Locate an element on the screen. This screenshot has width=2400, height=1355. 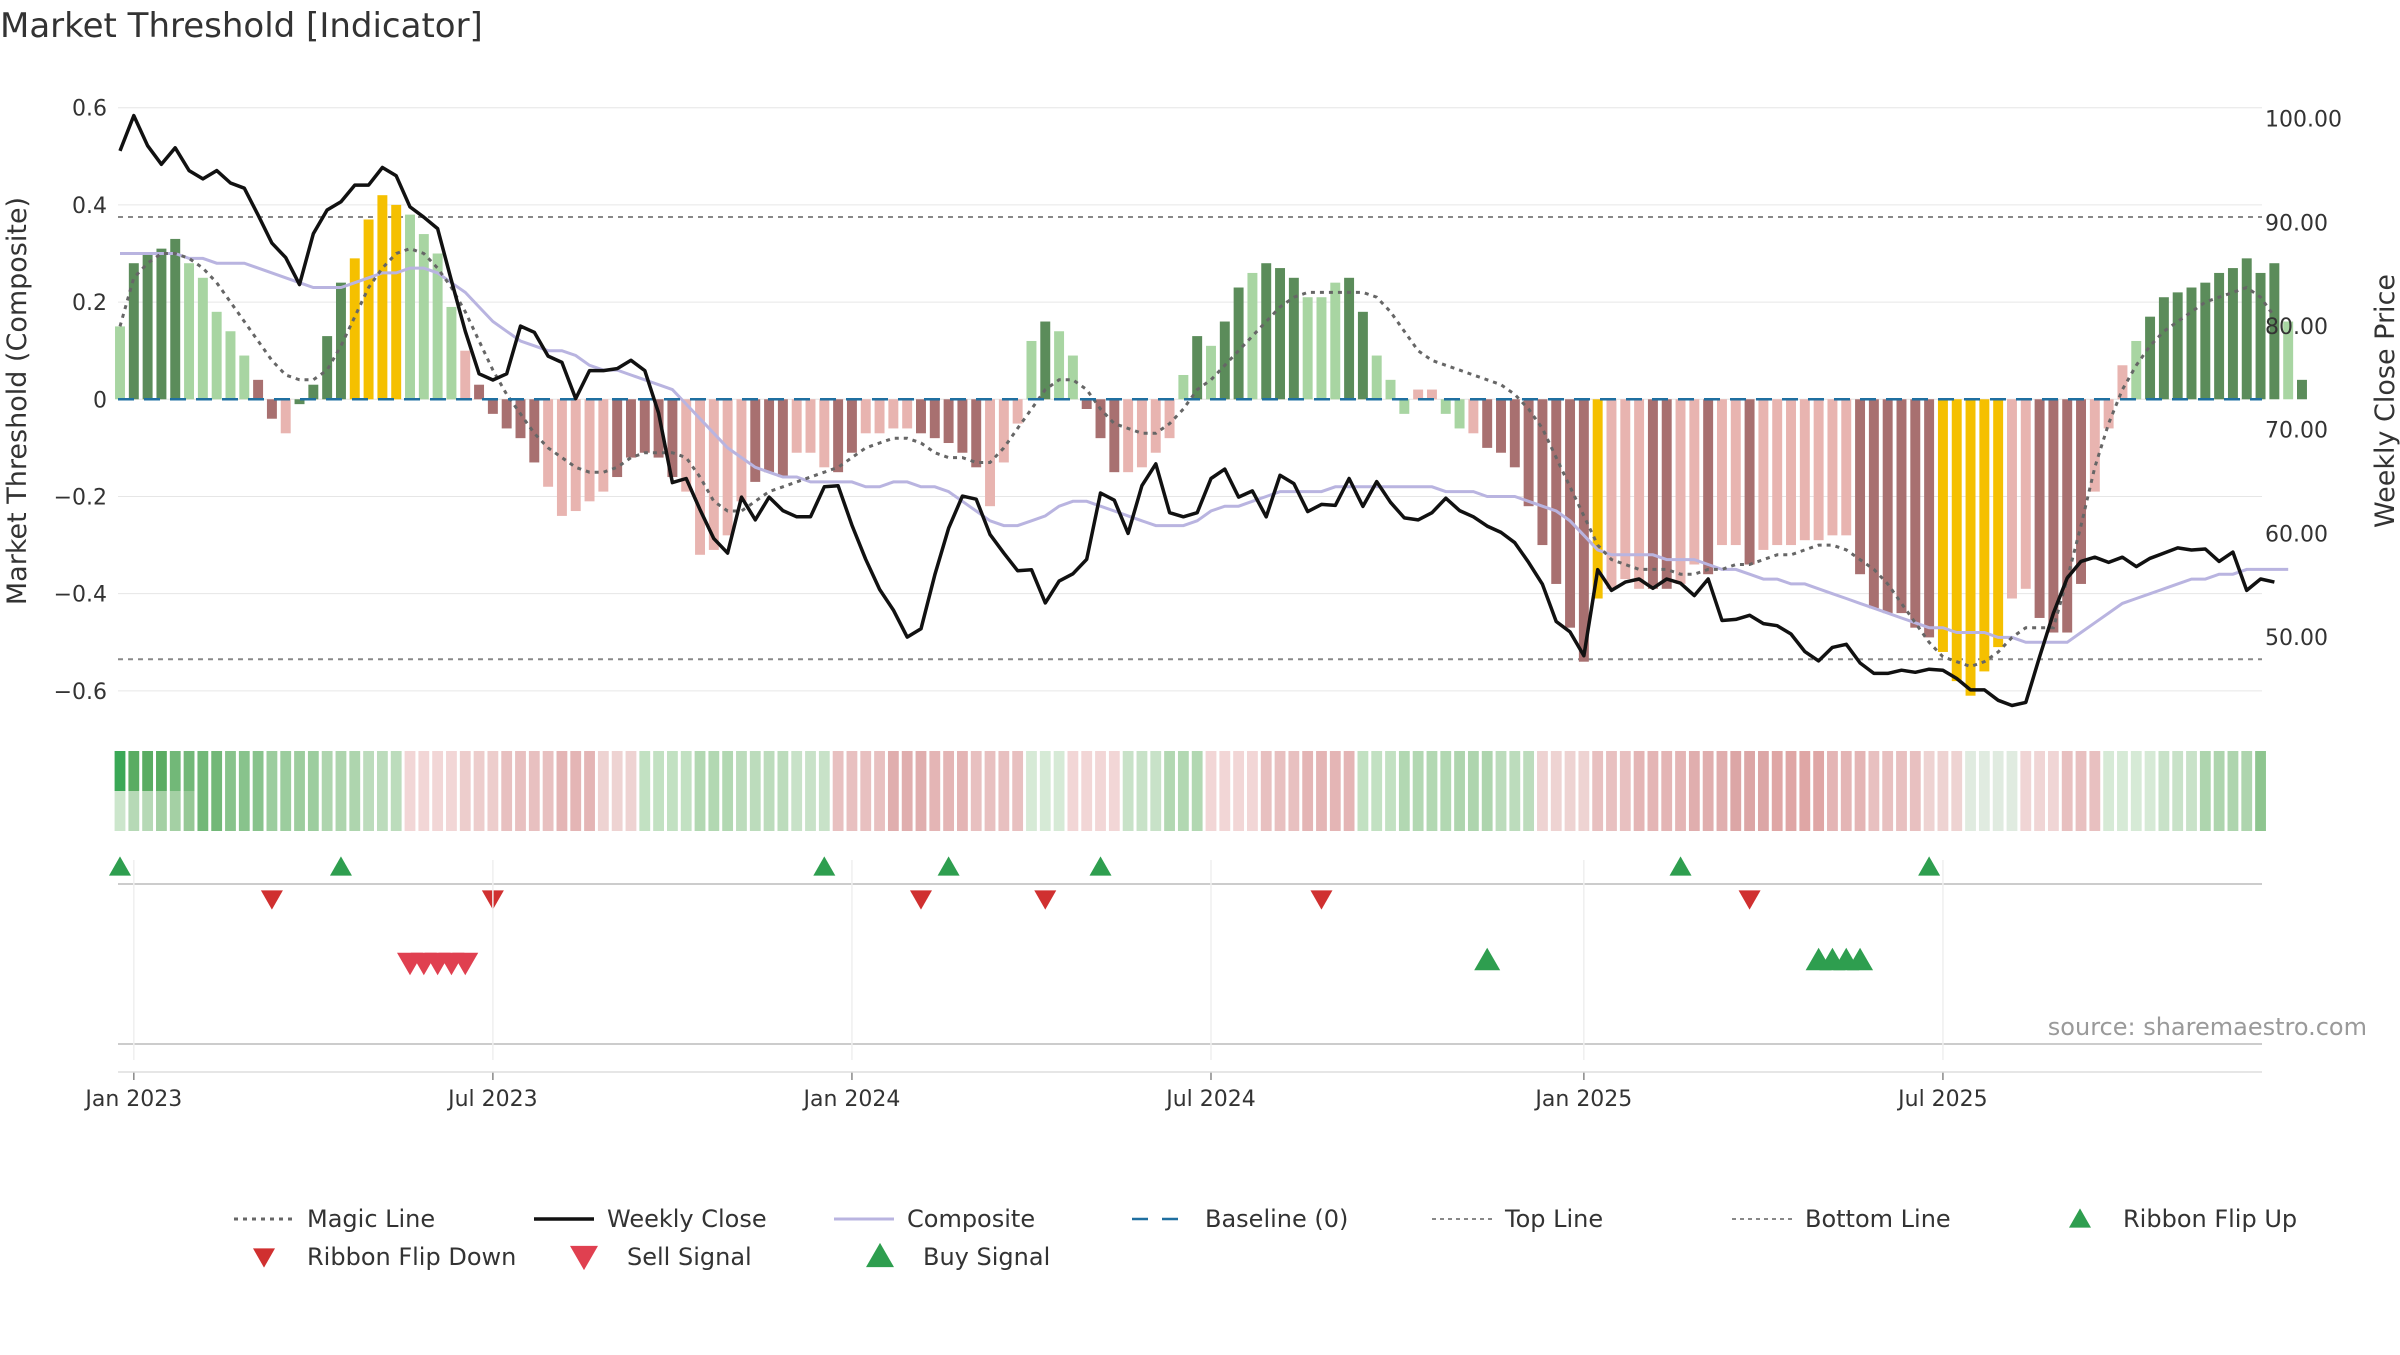
ribbon-flip-panel is located at coordinates (1185, 883).